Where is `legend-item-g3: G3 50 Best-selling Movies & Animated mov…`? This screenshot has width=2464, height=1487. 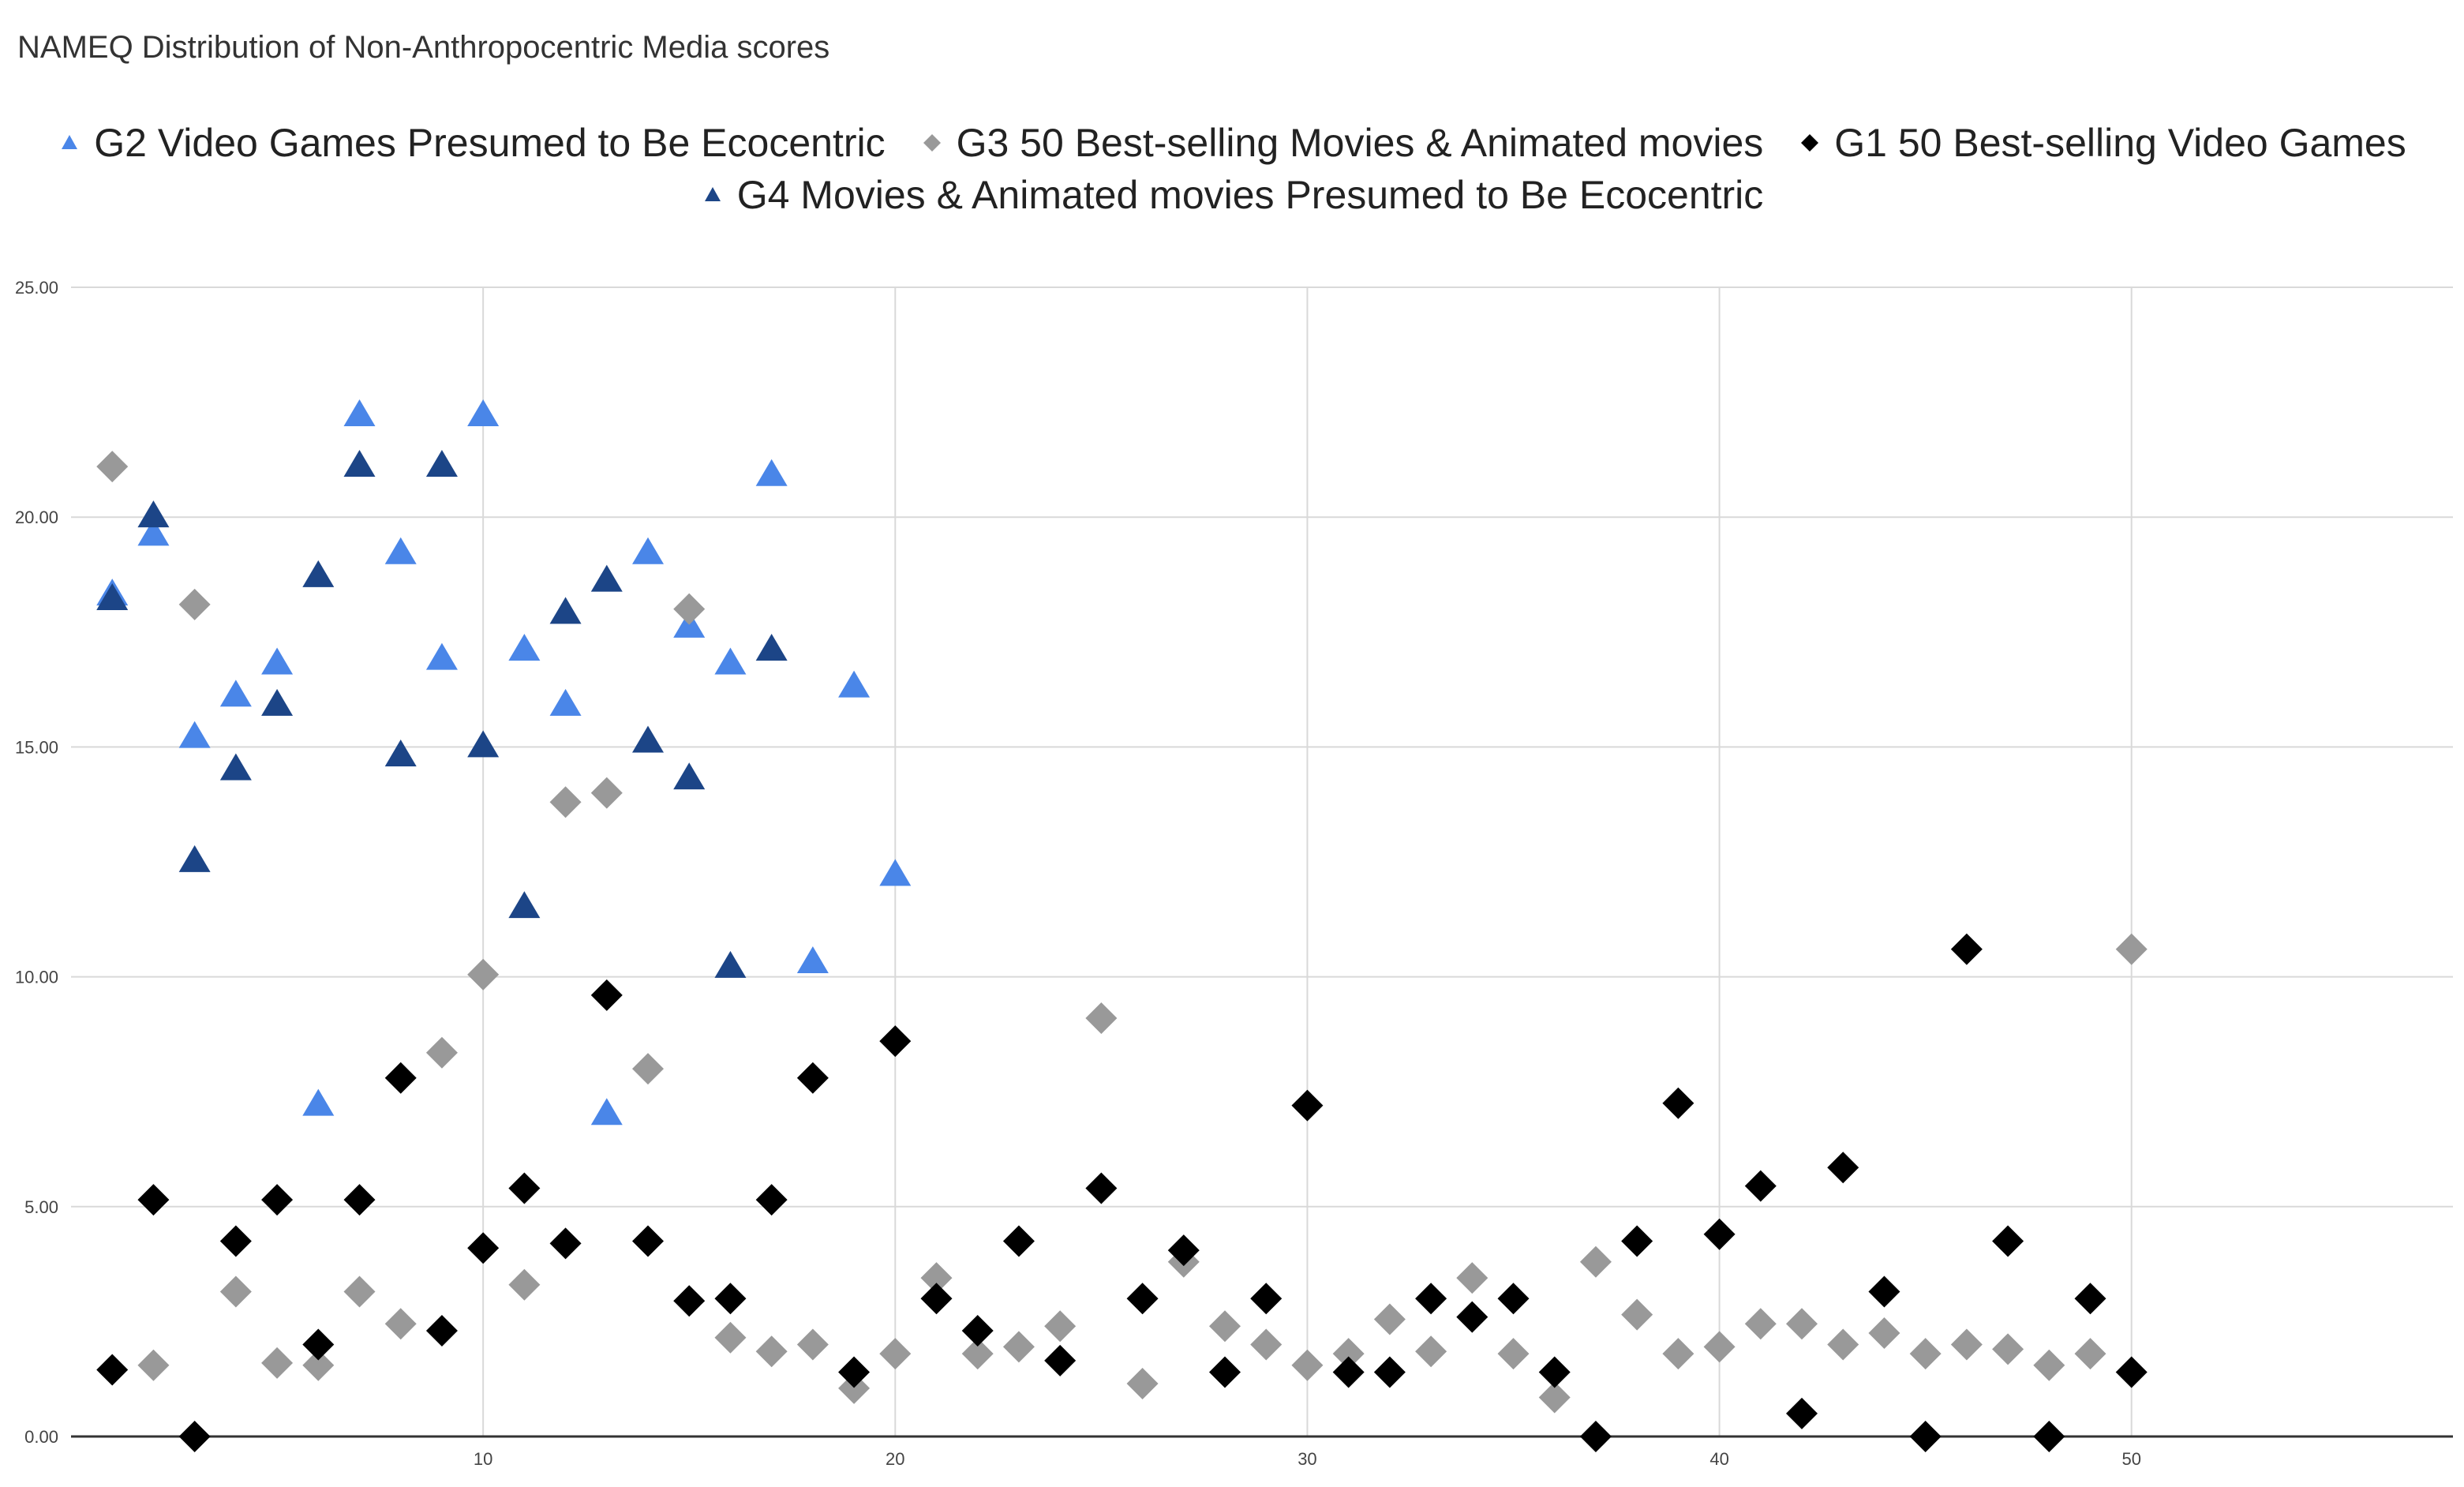 legend-item-g3: G3 50 Best-selling Movies & Animated mov… is located at coordinates (1342, 143).